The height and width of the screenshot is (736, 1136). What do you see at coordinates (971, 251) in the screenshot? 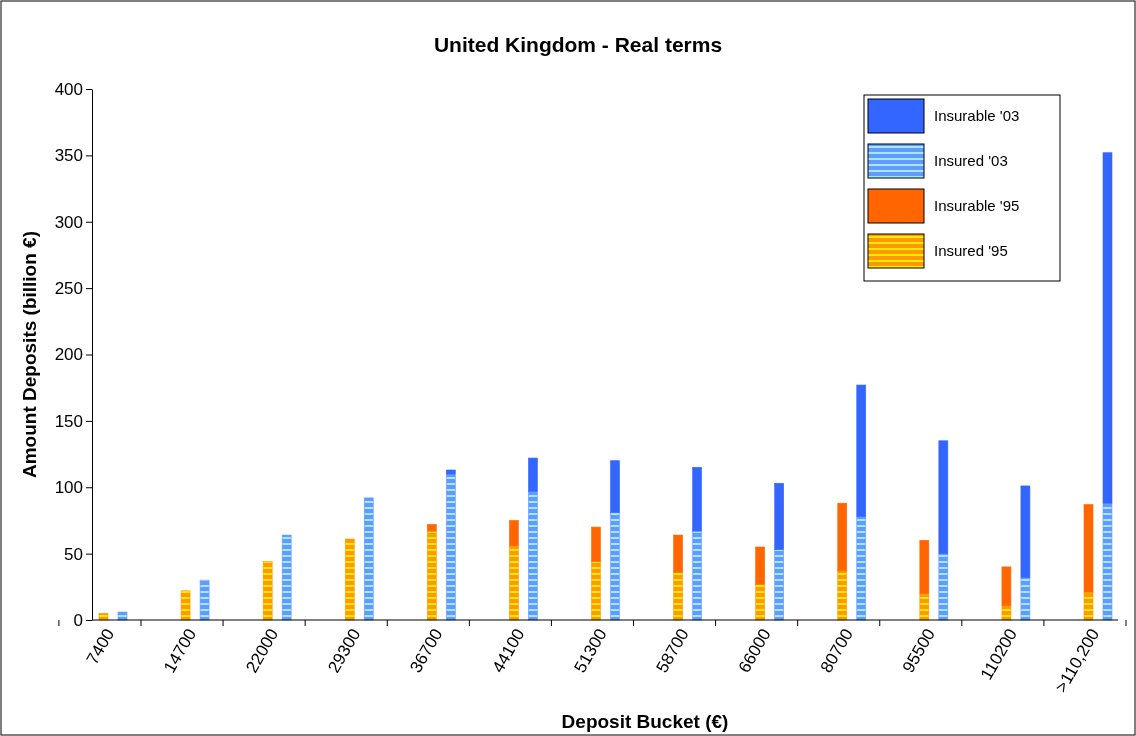
I see `legend-label: Insured '95` at bounding box center [971, 251].